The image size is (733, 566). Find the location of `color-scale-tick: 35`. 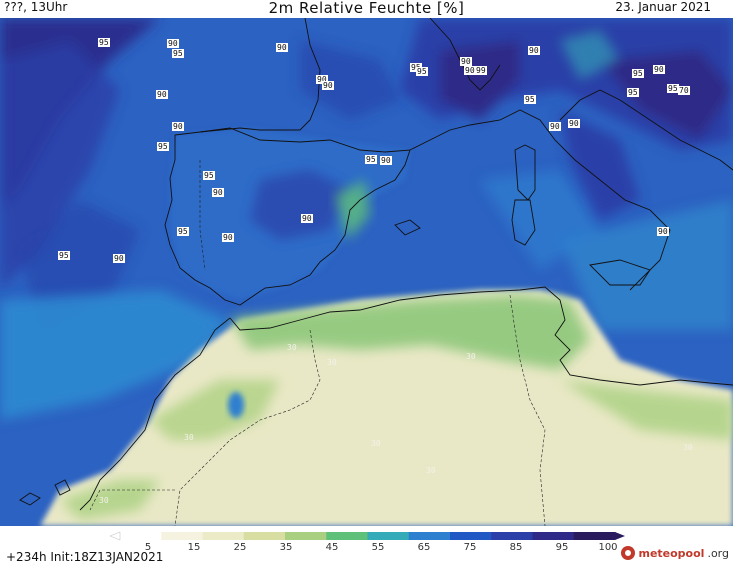

color-scale-tick: 35 is located at coordinates (286, 547).